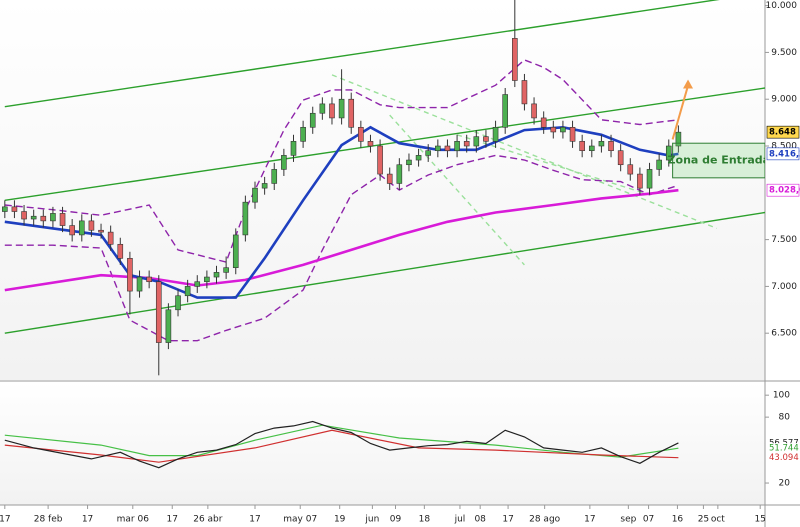 Image resolution: width=800 pixels, height=527 pixels. What do you see at coordinates (781, 396) in the screenshot?
I see `y-tick-label: 100` at bounding box center [781, 396].